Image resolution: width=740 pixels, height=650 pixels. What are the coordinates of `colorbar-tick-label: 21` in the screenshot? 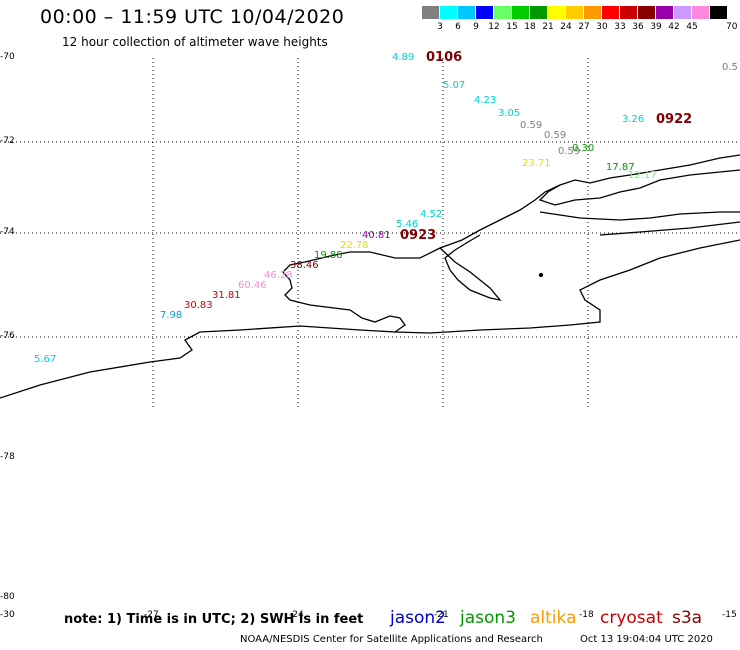 It's located at (548, 27).